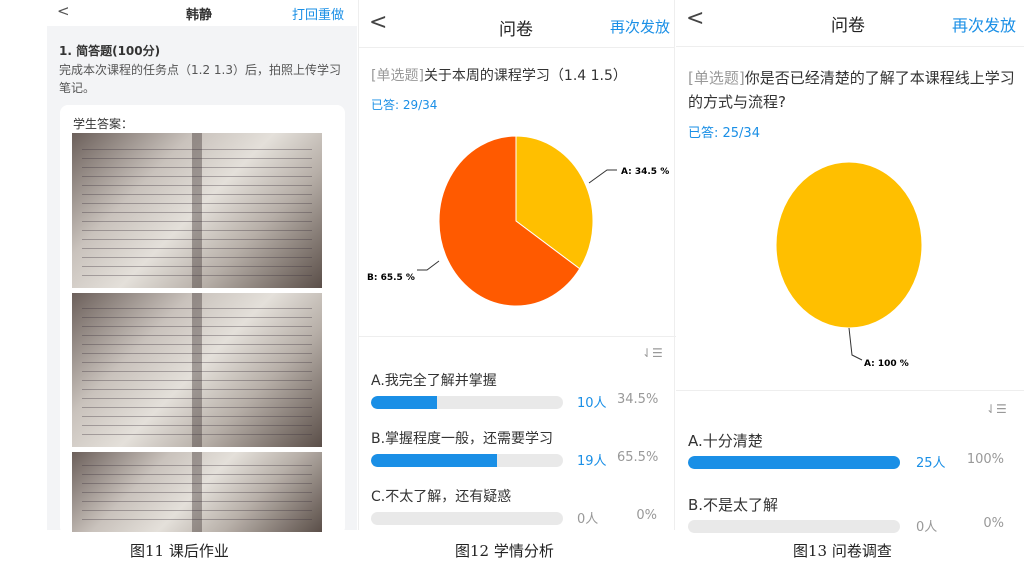 The width and height of the screenshot is (1024, 562). I want to click on option-label: B.掌握程度一般，还需要学习, so click(462, 439).